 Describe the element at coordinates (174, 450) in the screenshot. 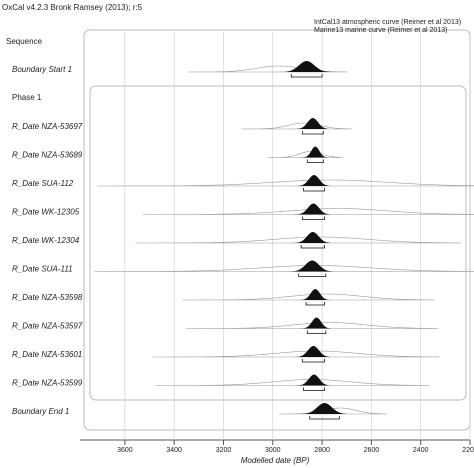

I see `x-tick-label: 3400` at that location.